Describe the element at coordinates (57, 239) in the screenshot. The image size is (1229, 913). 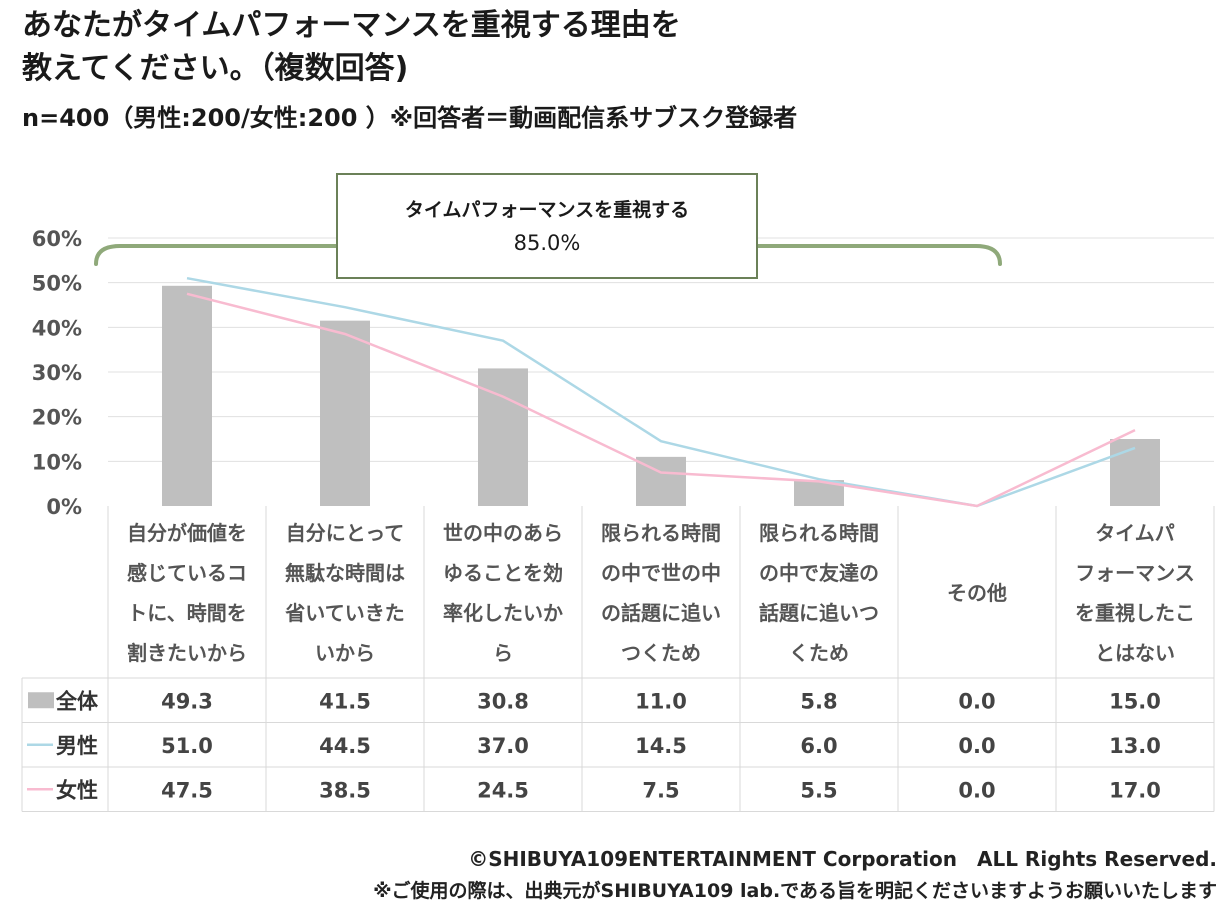
I see `y-tick-label: 60%` at that location.